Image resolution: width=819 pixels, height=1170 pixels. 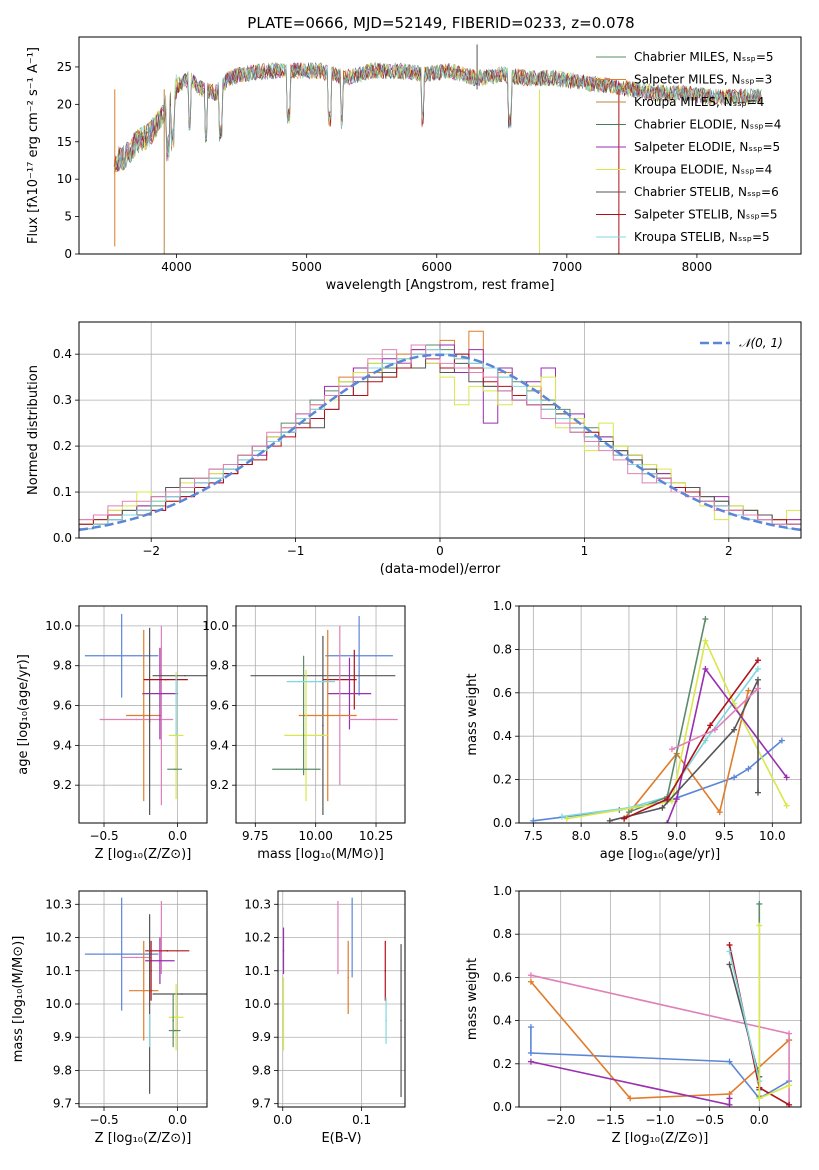 I want to click on x-tick-label: 10.00, so click(x=315, y=836).